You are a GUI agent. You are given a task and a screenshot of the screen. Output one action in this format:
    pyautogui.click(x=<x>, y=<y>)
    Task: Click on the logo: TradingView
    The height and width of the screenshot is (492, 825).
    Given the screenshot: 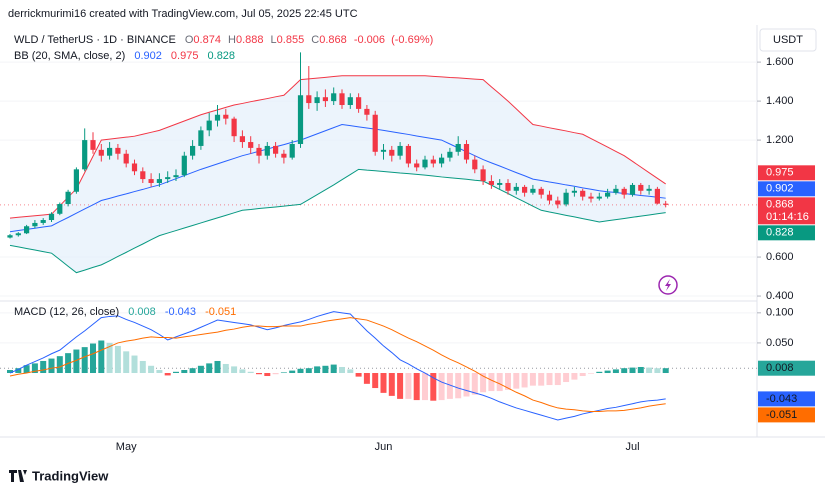 What is the action you would take?
    pyautogui.click(x=59, y=475)
    